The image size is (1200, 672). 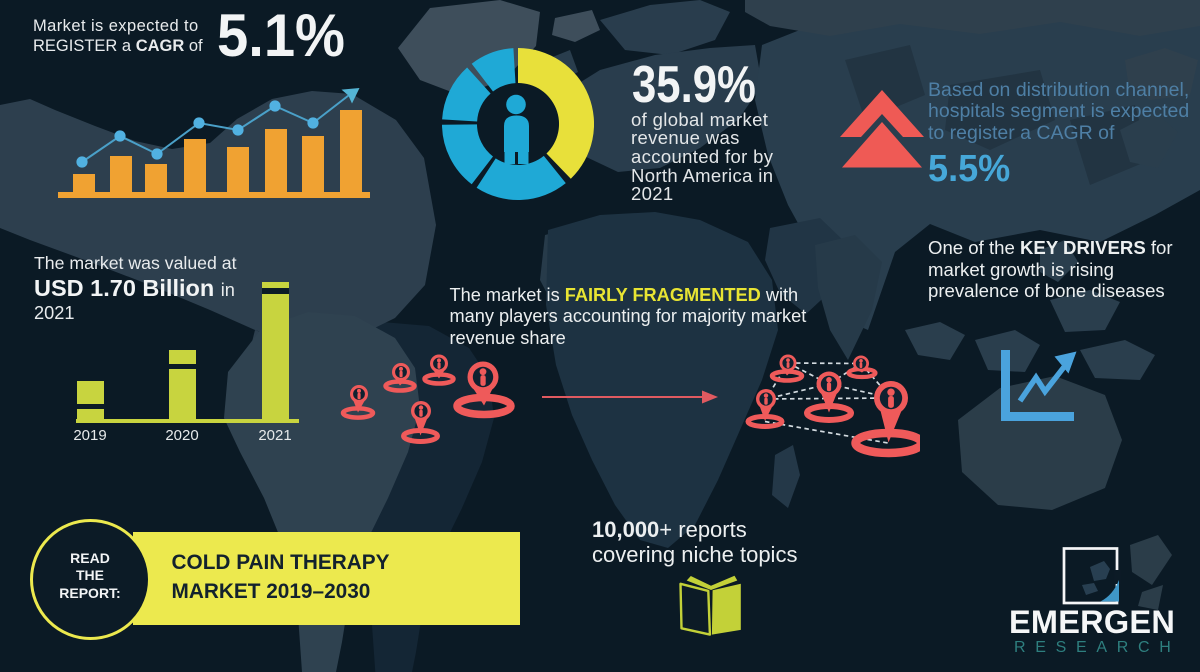 I want to click on svg-text: 2021, so click(x=274, y=435).